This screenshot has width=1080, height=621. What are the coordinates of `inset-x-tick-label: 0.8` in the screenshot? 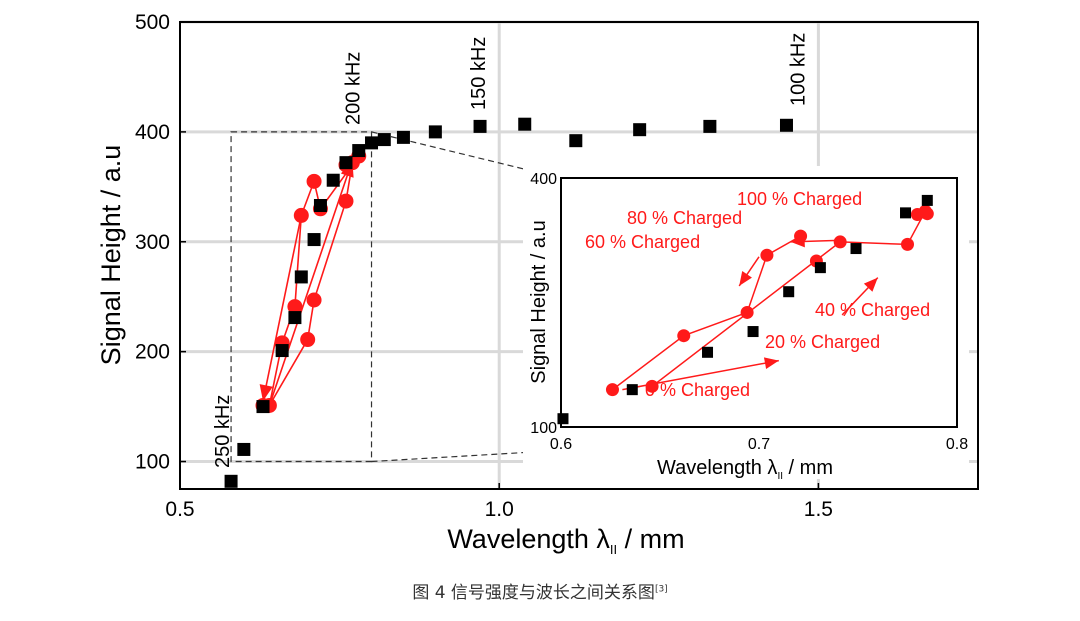 It's located at (957, 444).